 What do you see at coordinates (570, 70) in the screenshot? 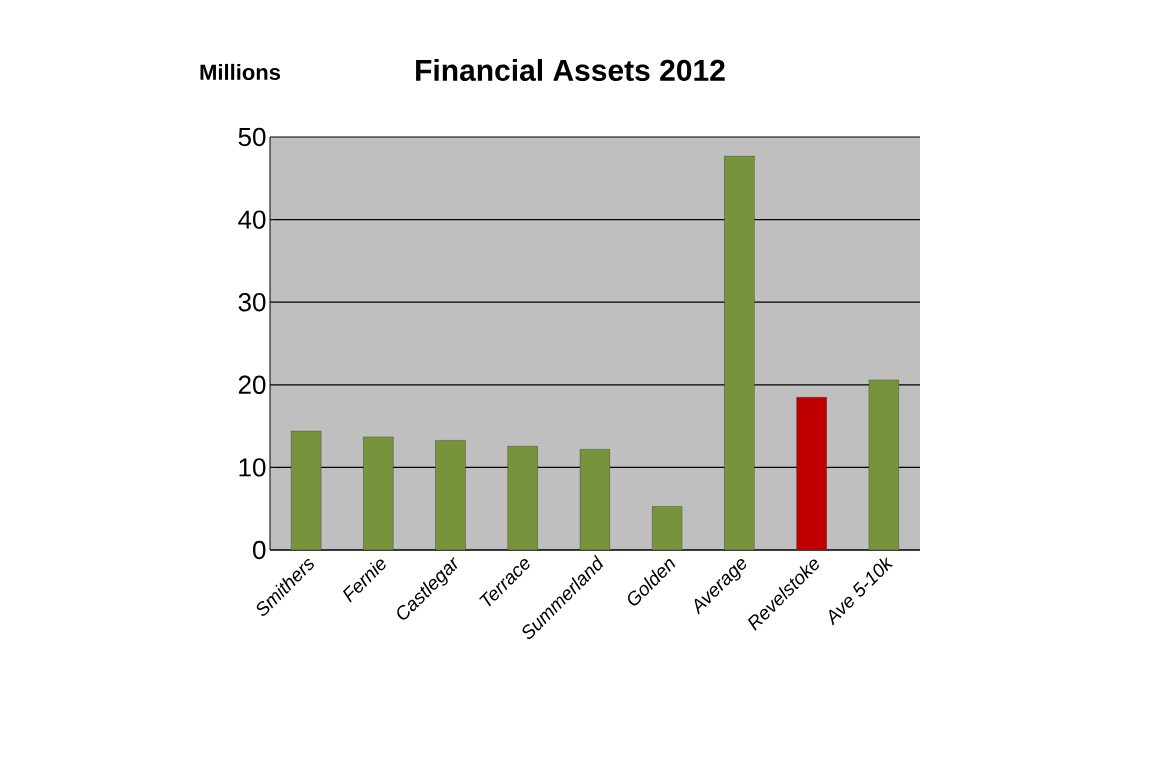
I see `chart-title: Financial Assets 2012` at bounding box center [570, 70].